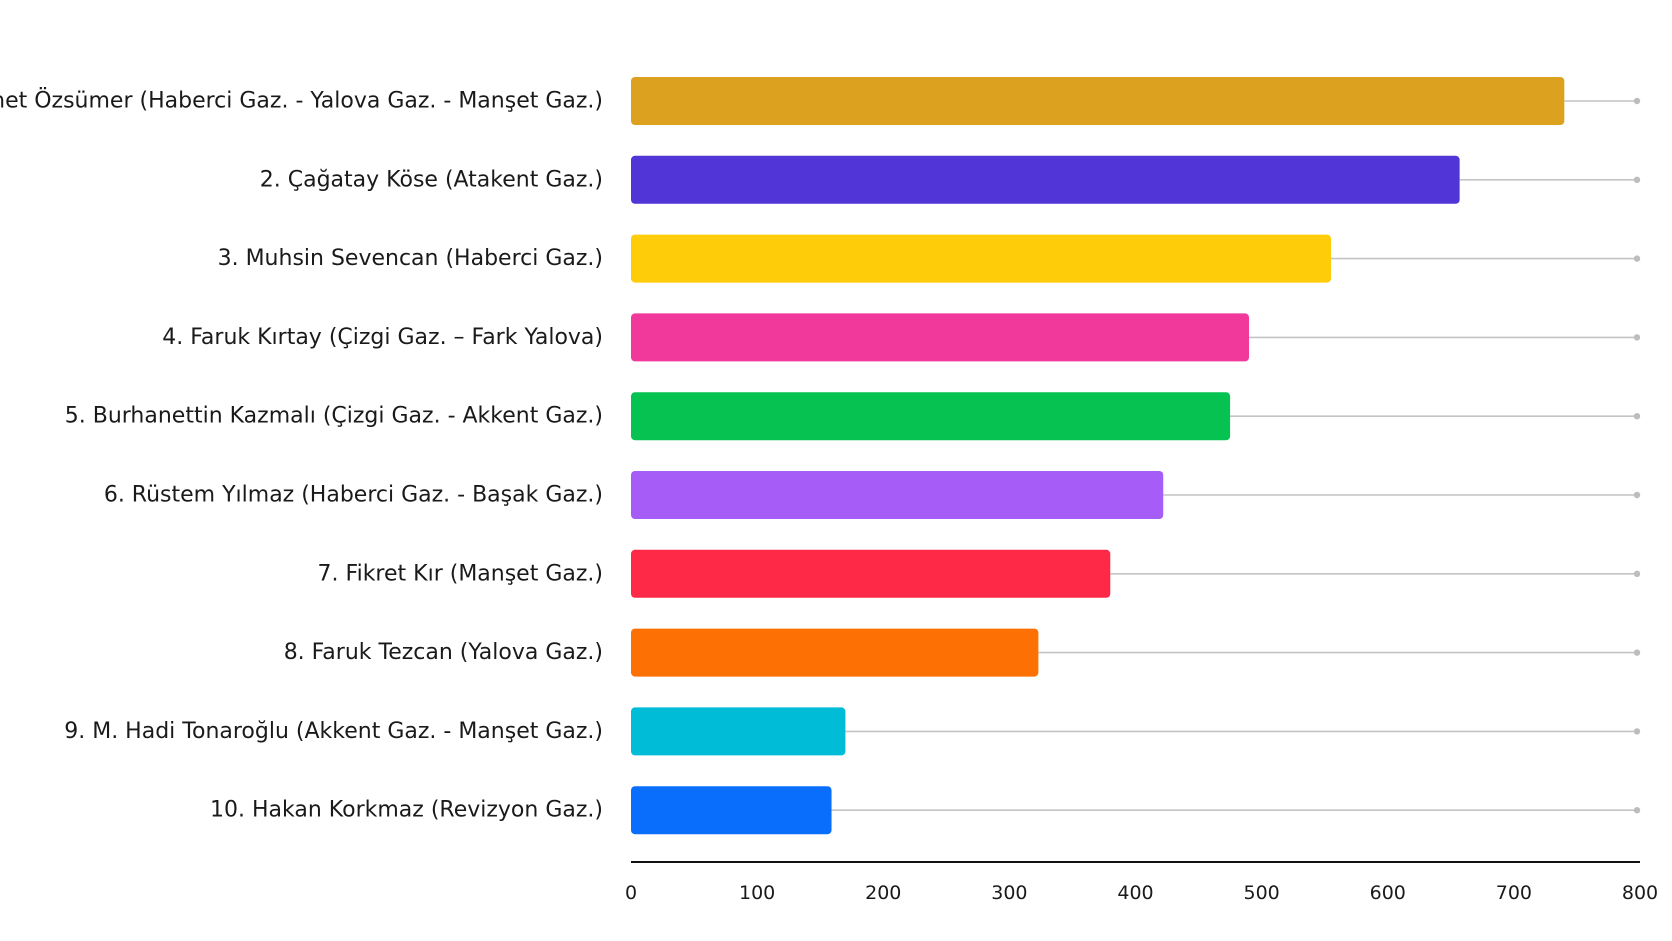 Image resolution: width=1672 pixels, height=941 pixels. I want to click on x-tick-label: 400, so click(1135, 893).